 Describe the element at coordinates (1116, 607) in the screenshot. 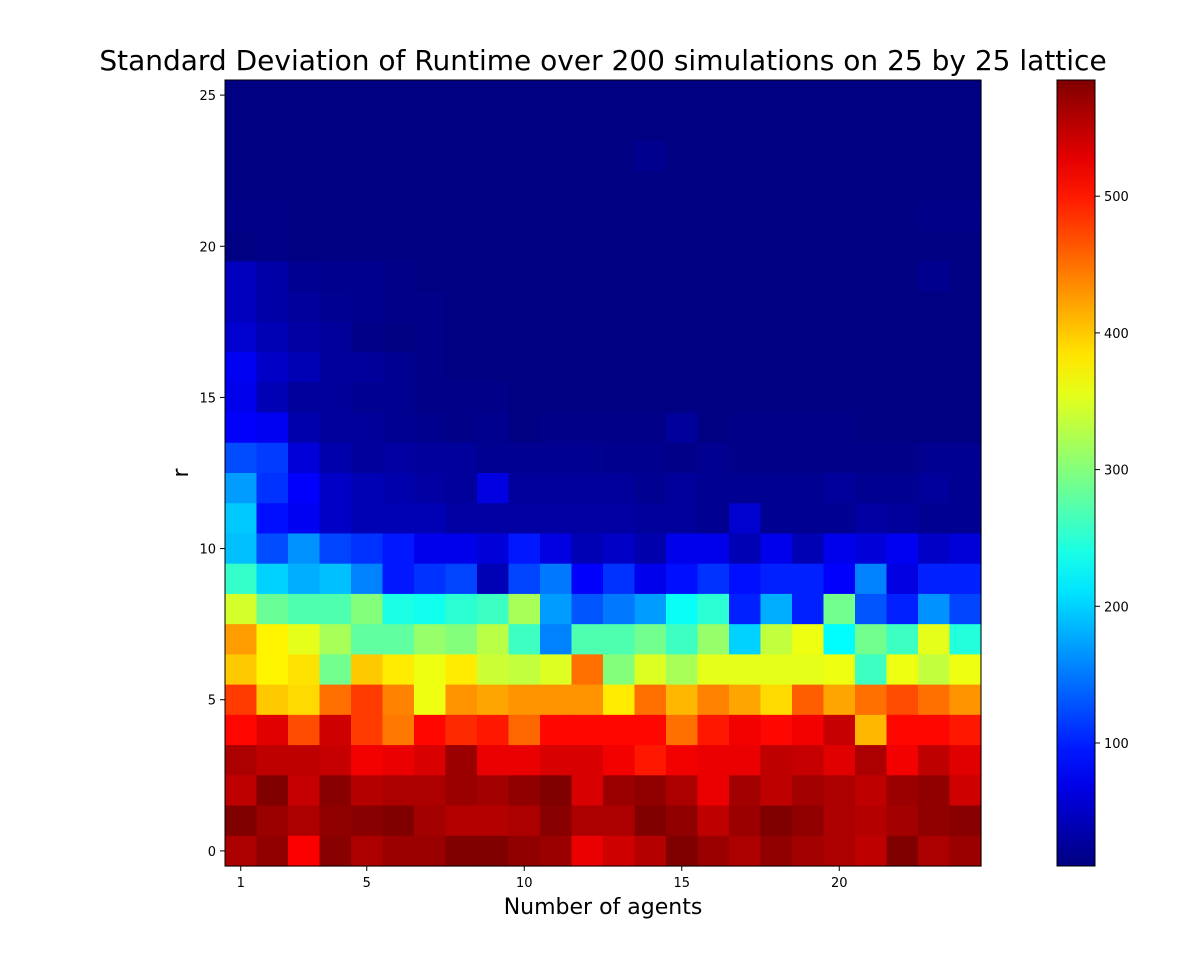

I see `colorbar-tick-label: 200` at that location.